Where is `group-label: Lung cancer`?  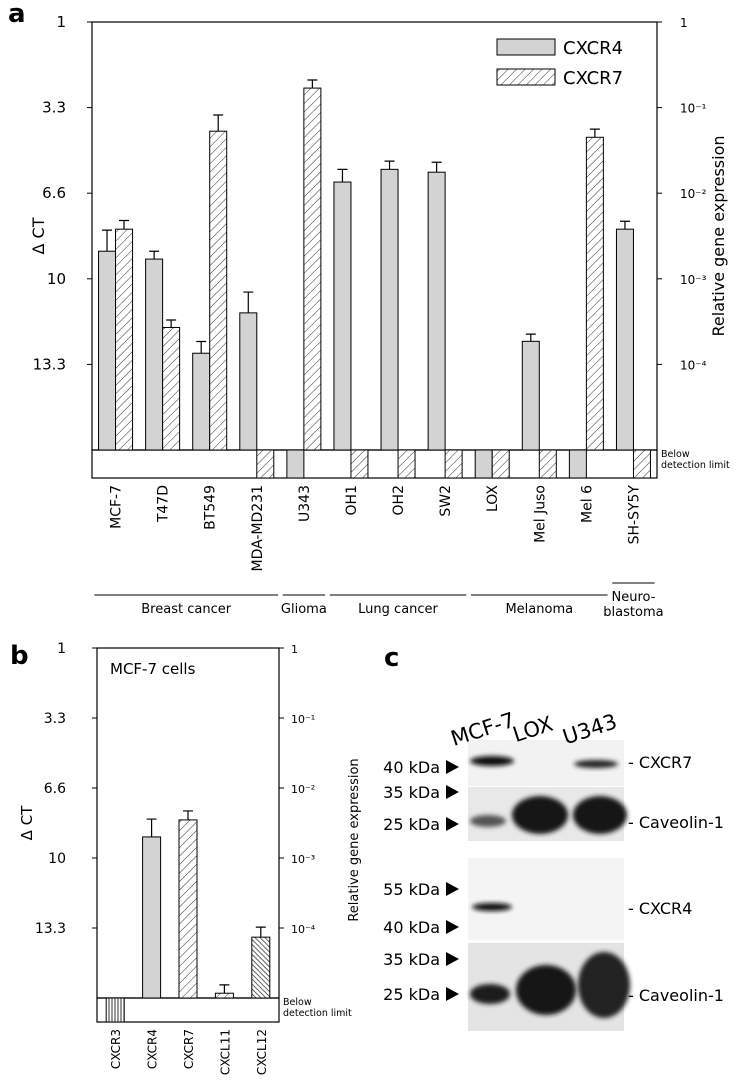 group-label: Lung cancer is located at coordinates (398, 609).